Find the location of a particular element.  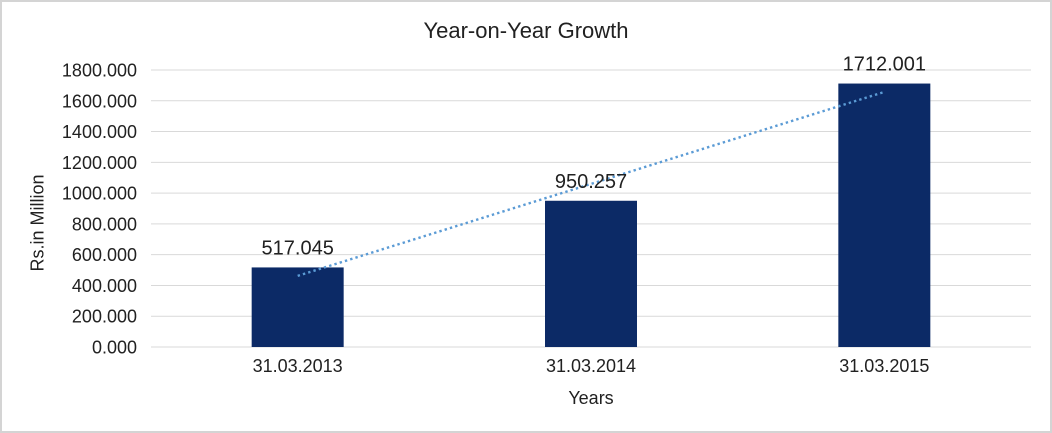

x-tick-label: 31.03.2014 is located at coordinates (591, 366).